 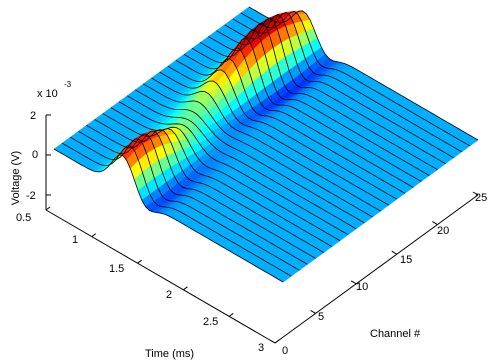 I want to click on z-tick-label-2: 2, so click(x=33, y=116).